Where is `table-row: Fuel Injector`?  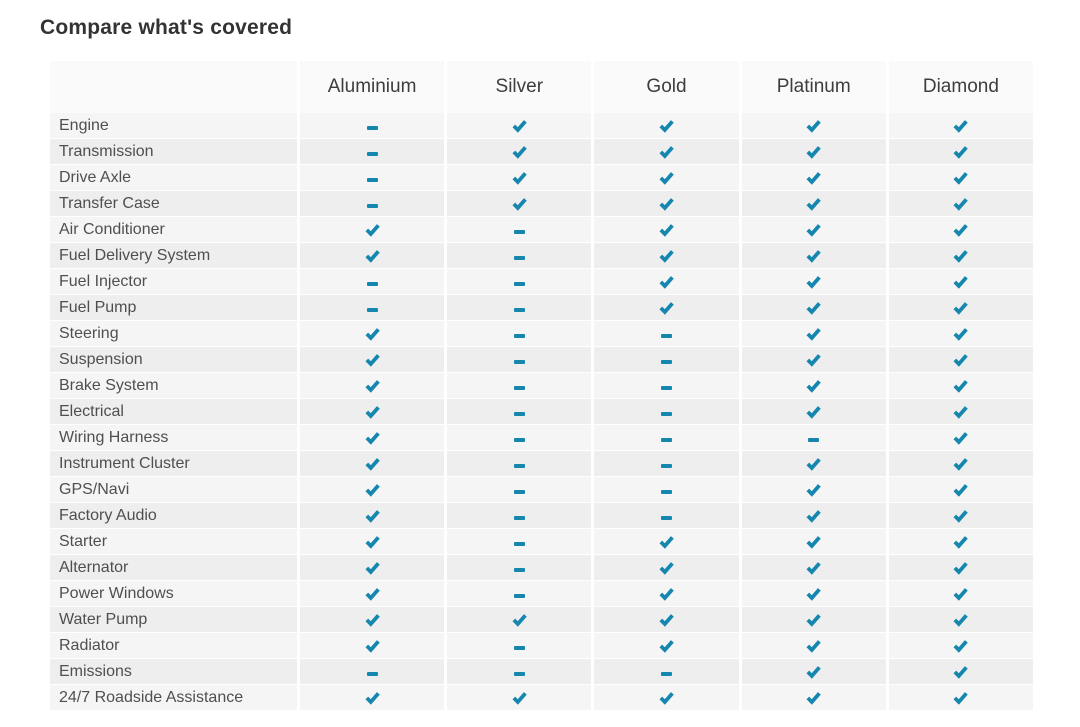
table-row: Fuel Injector is located at coordinates (541, 281).